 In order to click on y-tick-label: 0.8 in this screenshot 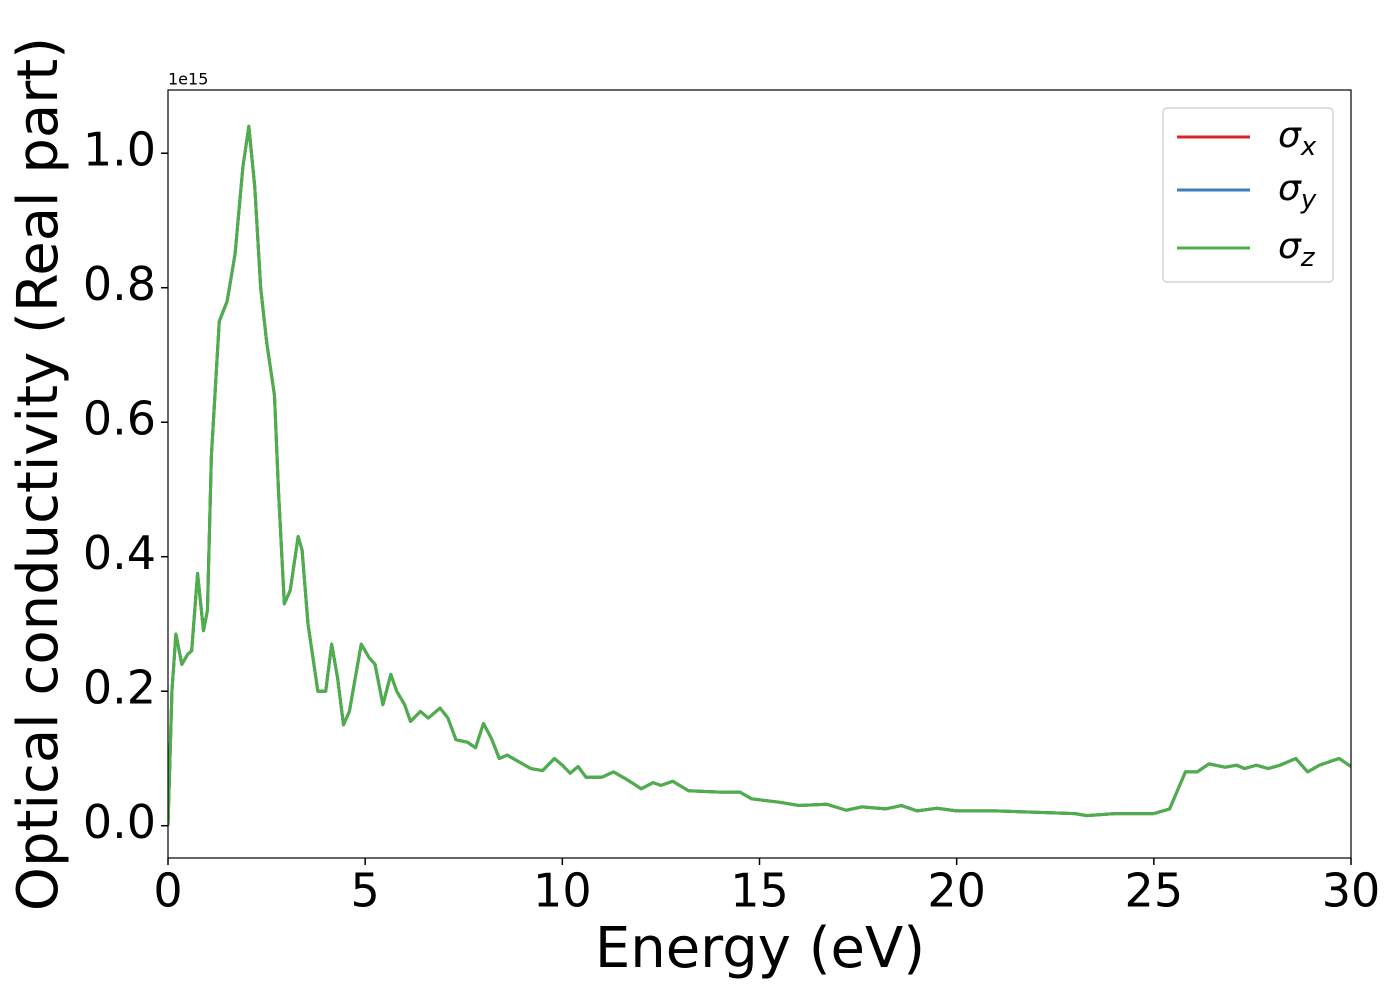, I will do `click(119, 284)`.